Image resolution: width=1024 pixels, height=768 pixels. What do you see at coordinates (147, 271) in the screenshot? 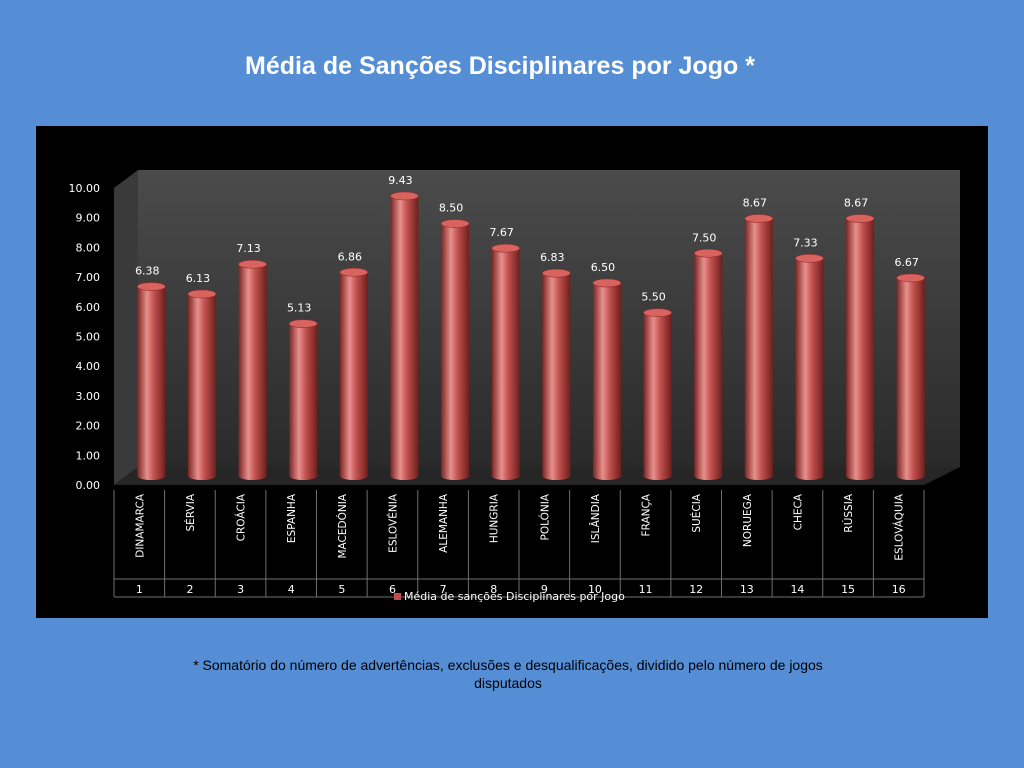
I see `data-label: 6.38` at bounding box center [147, 271].